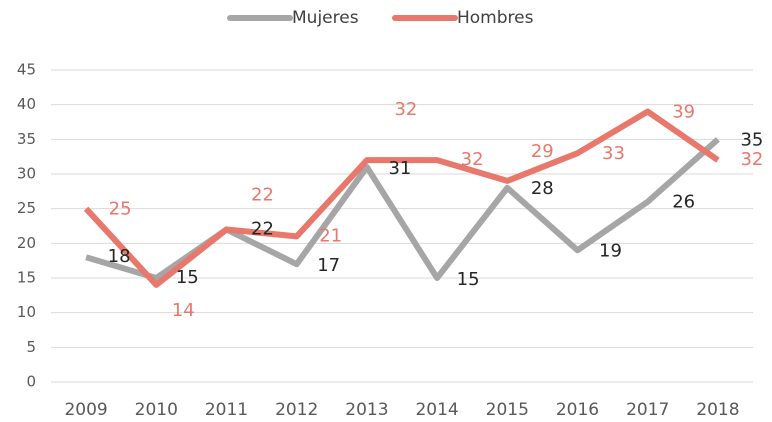 The image size is (772, 422). What do you see at coordinates (399, 168) in the screenshot?
I see `data-label: 31` at bounding box center [399, 168].